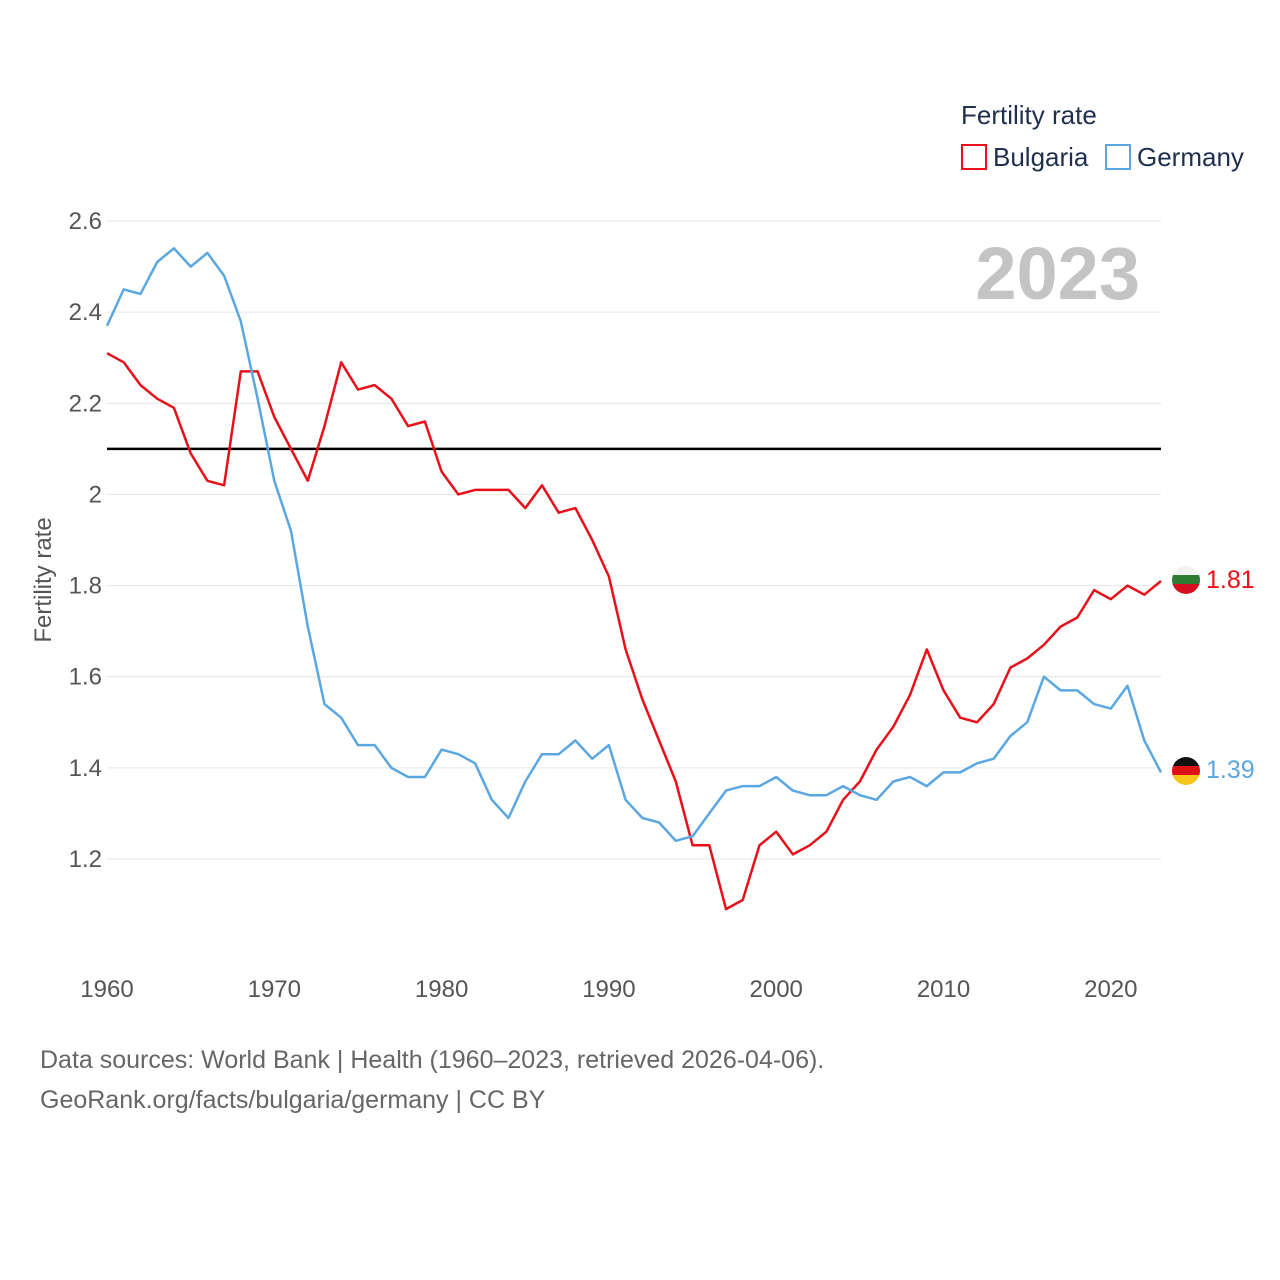  I want to click on y-tick-label: 2.6, so click(85, 221).